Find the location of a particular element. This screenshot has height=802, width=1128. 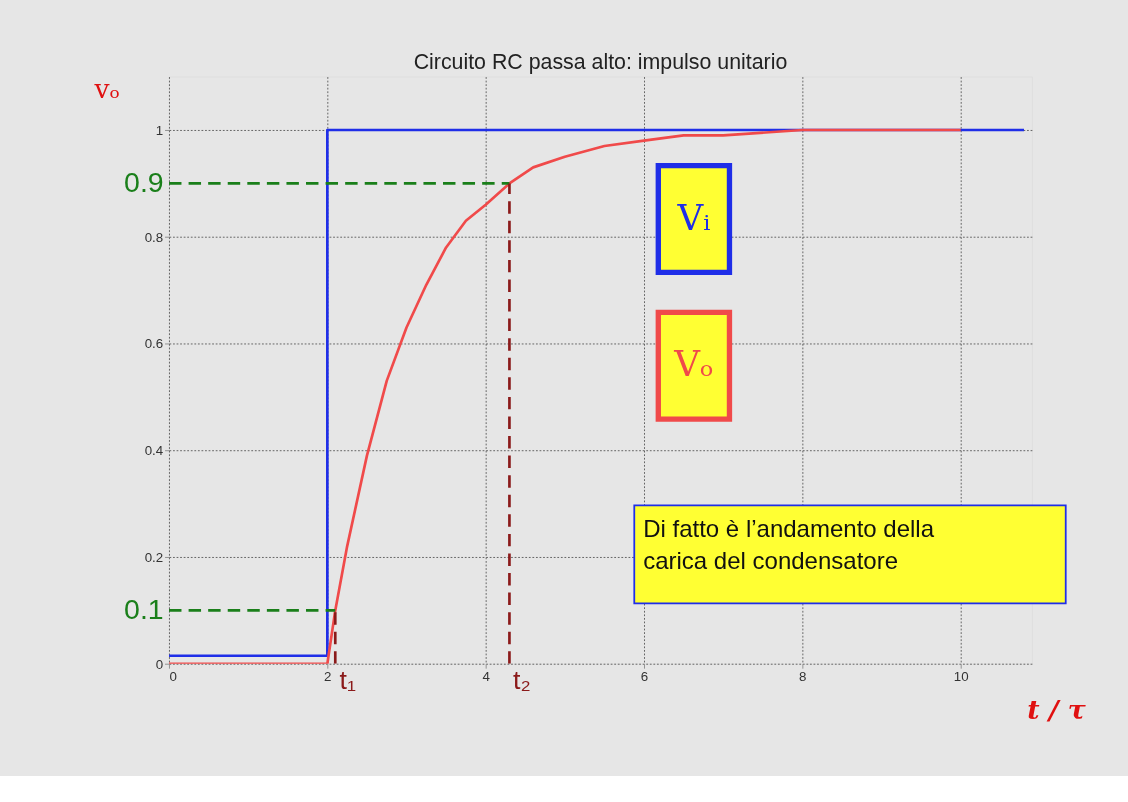

x-tick-label: 8 is located at coordinates (803, 677).